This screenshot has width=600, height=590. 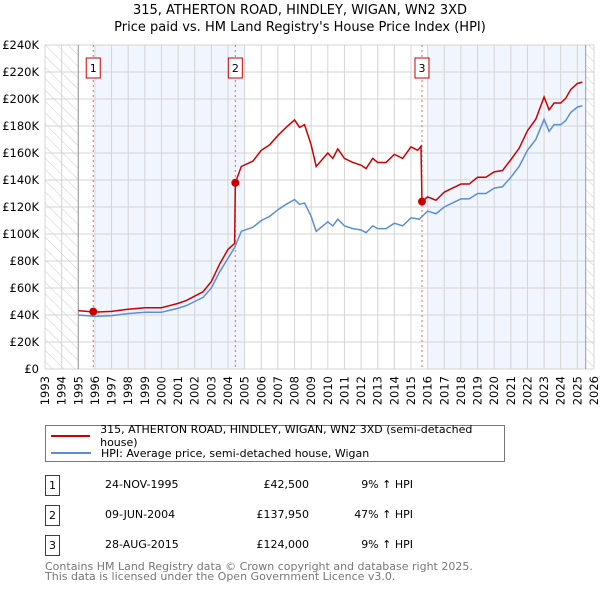 What do you see at coordinates (283, 514) in the screenshot?
I see `sale-price: £137,950` at bounding box center [283, 514].